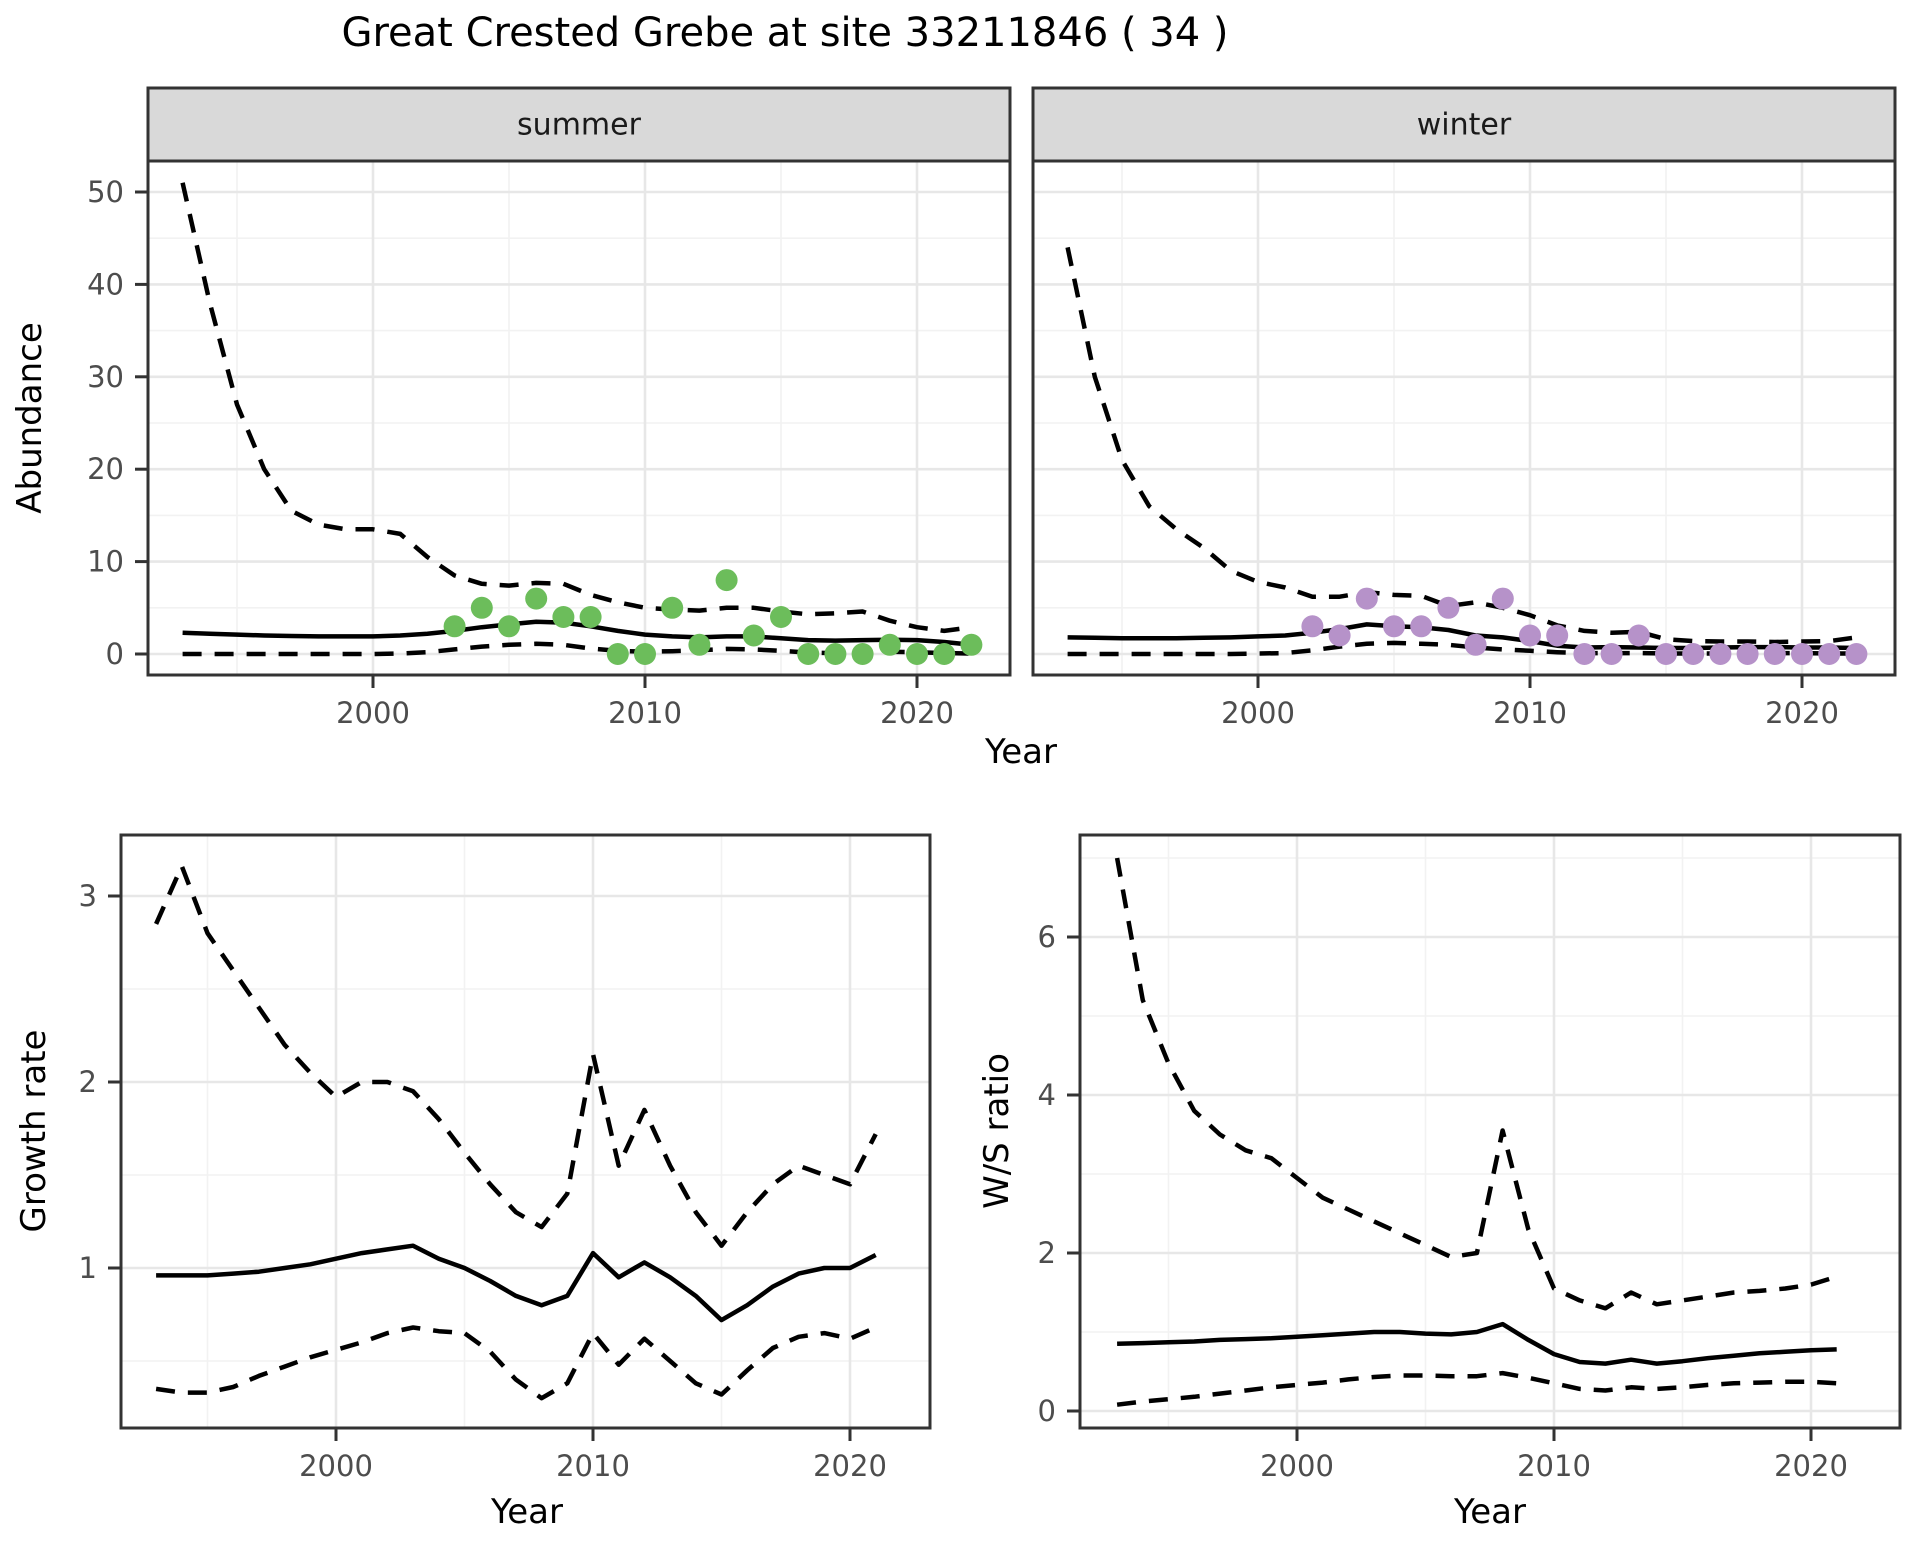 Image resolution: width=1920 pixels, height=1560 pixels. I want to click on x-axis-title-year-bottom-left: Year, so click(527, 1512).